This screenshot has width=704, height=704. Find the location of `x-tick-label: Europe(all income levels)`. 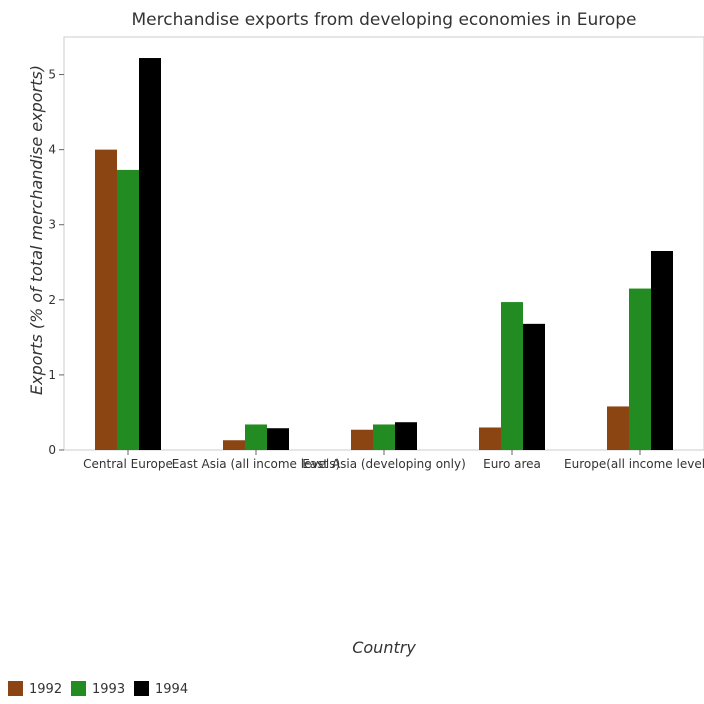

x-tick-label: Europe(all income levels) is located at coordinates (634, 464).